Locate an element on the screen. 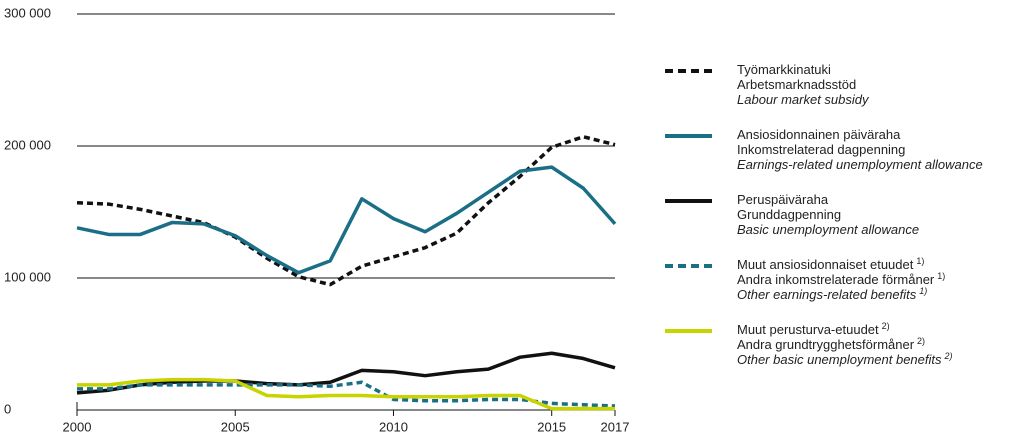 Image resolution: width=1027 pixels, height=439 pixels. legend-text: Andra grundtrygghetsförmåner is located at coordinates (826, 344).